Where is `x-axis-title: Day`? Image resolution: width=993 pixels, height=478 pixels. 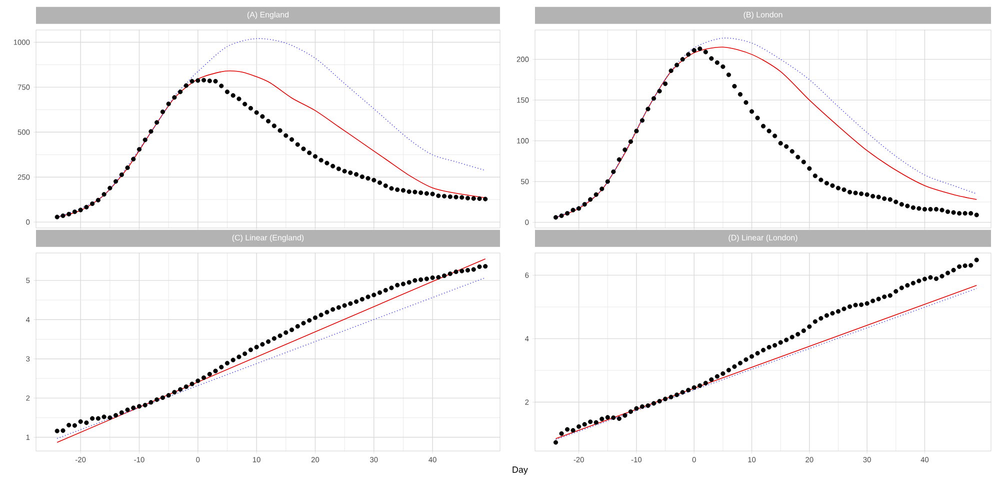 x-axis-title: Day is located at coordinates (520, 470).